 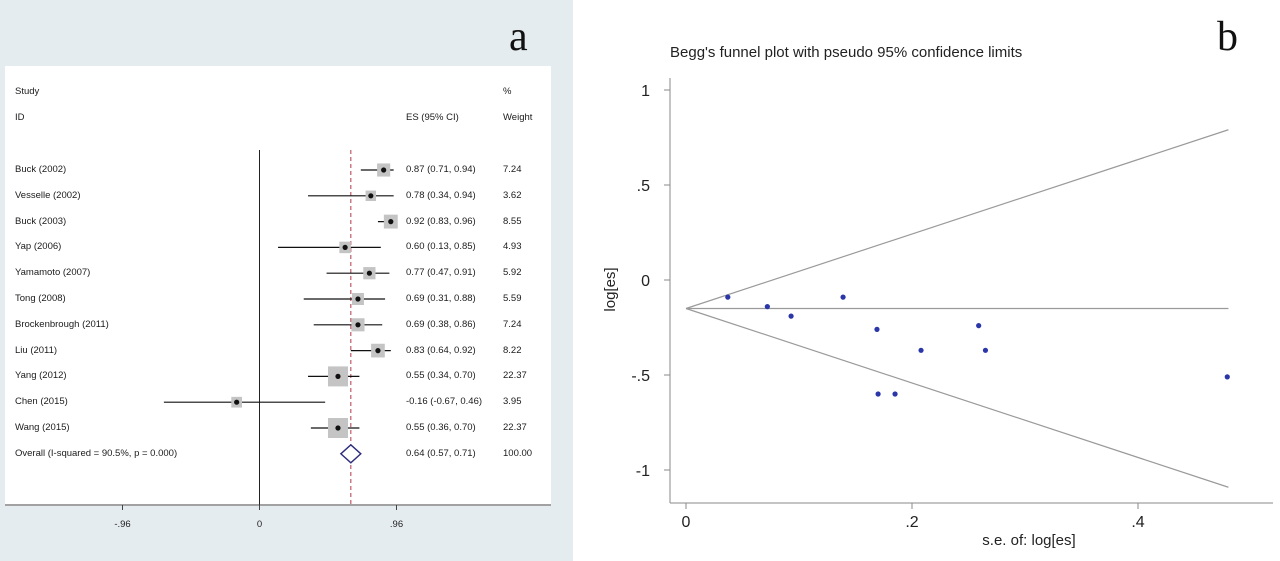 What do you see at coordinates (441, 195) in the screenshot?
I see `study-ci-label: 0.78 (0.34, 0.94)` at bounding box center [441, 195].